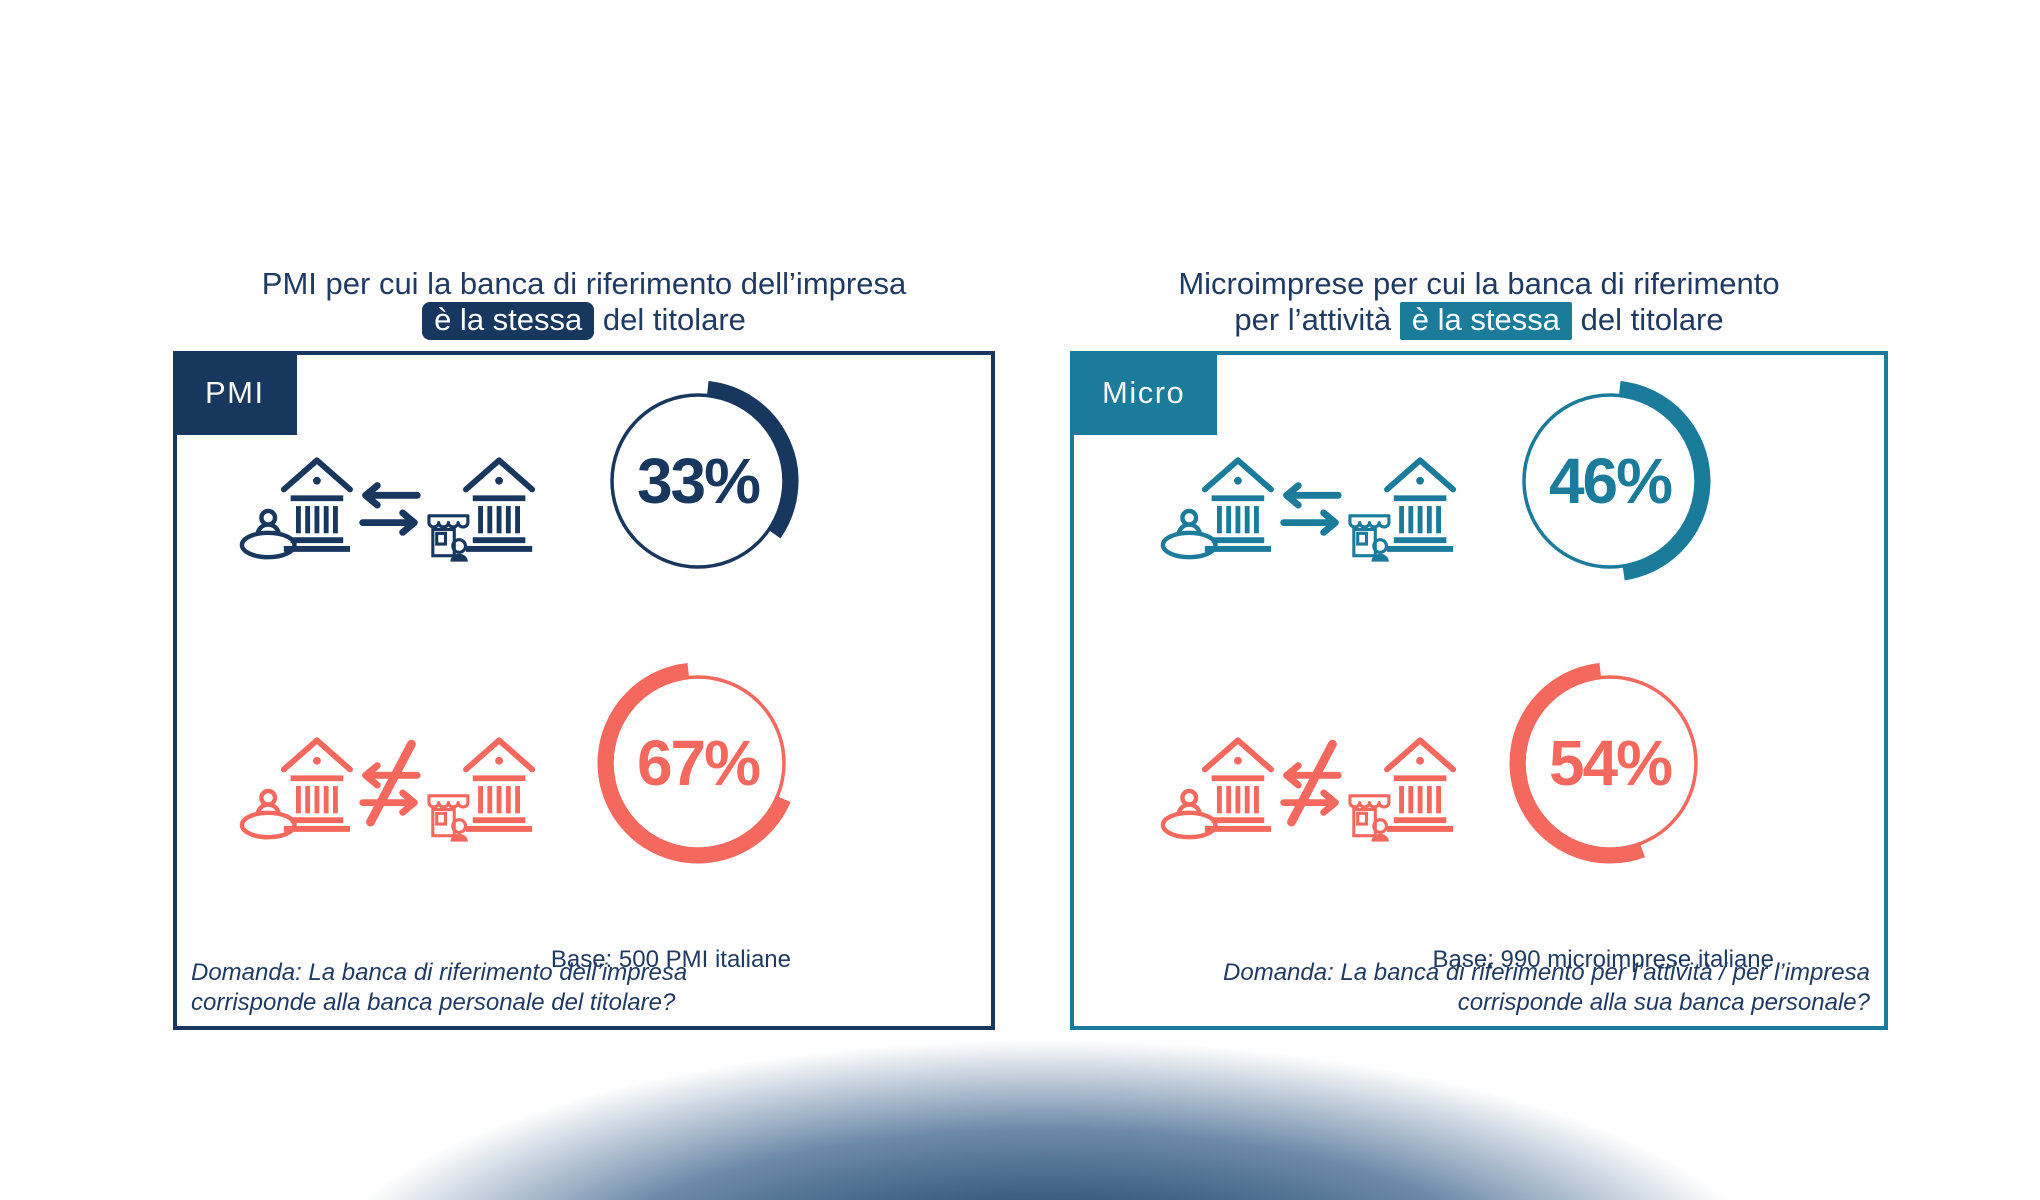 The height and width of the screenshot is (1200, 2040). What do you see at coordinates (670, 959) in the screenshot?
I see `pmi-base-note: Base: 500 PMI italiane` at bounding box center [670, 959].